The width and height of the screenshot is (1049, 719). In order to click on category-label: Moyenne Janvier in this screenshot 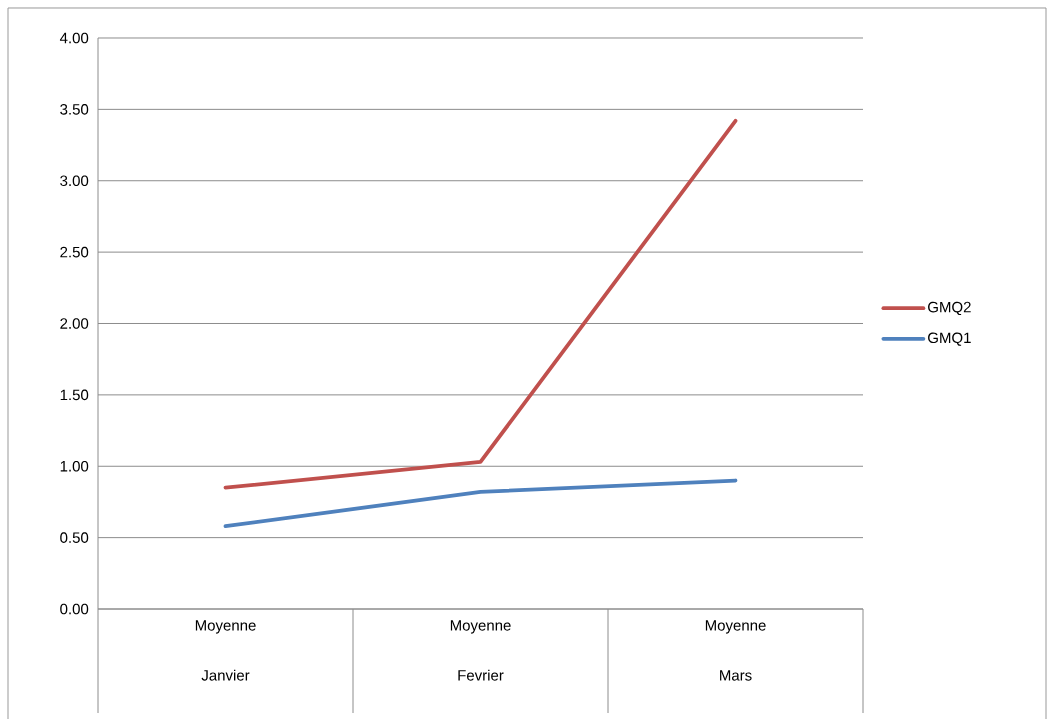, I will do `click(225, 650)`.